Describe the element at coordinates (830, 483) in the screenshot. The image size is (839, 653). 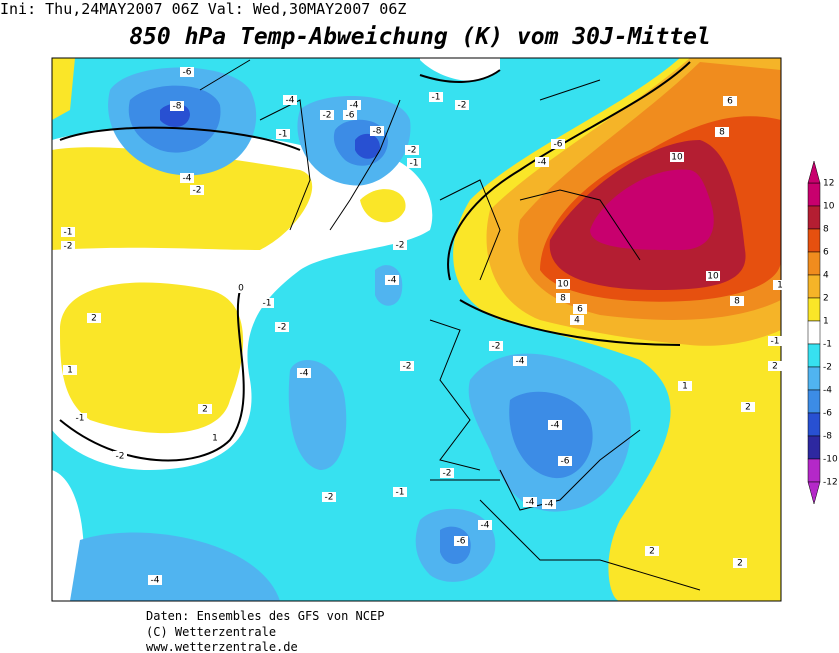
I see `legend-label: -12` at that location.